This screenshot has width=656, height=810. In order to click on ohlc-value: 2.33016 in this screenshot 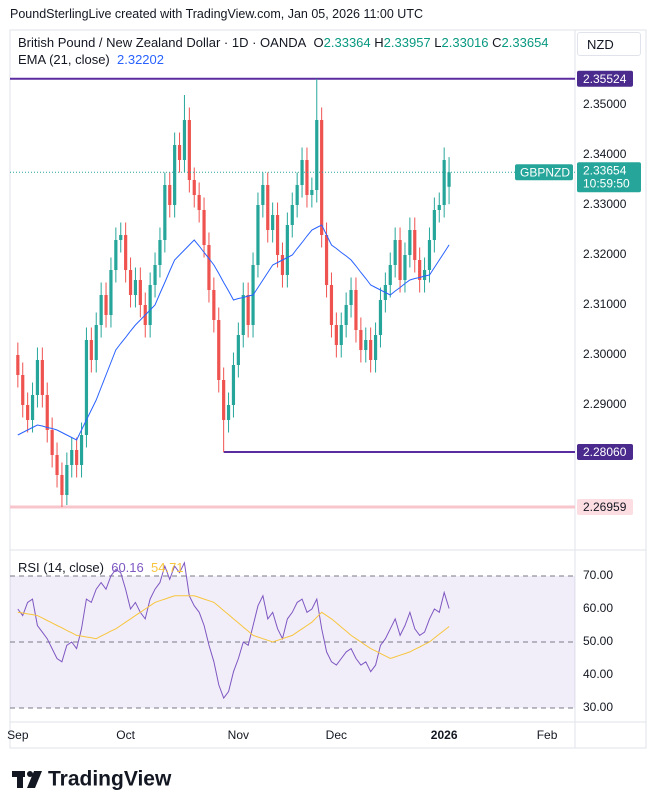, I will do `click(465, 42)`.